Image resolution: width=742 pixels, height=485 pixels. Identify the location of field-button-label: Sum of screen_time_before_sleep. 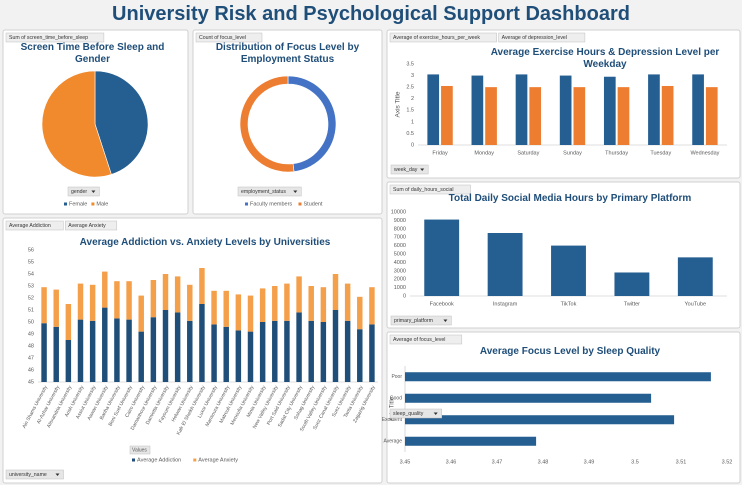
(48, 38).